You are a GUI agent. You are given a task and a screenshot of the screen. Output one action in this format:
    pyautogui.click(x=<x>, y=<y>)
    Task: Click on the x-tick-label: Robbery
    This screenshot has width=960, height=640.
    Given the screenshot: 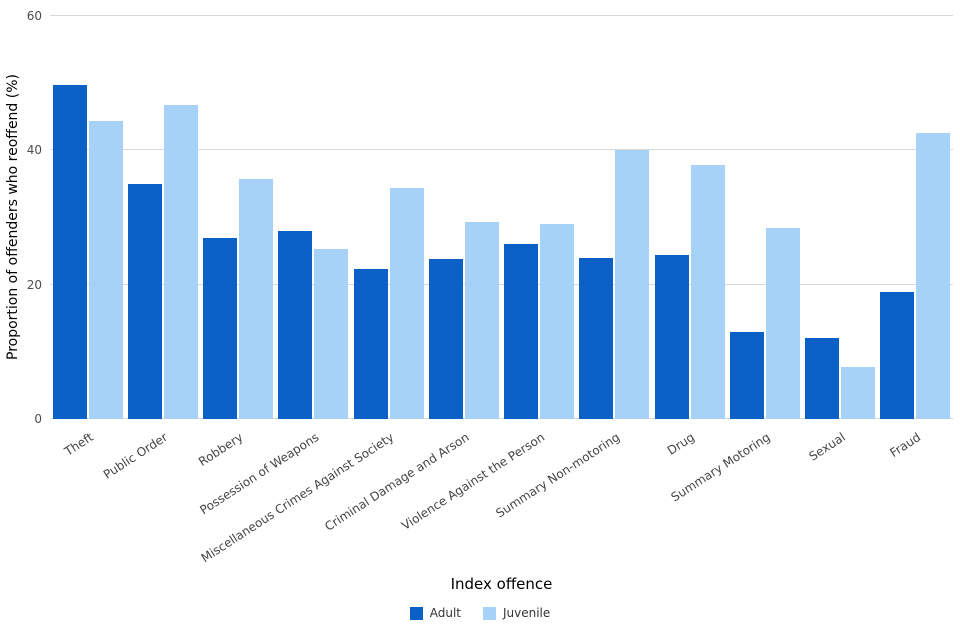 What is the action you would take?
    pyautogui.click(x=221, y=449)
    